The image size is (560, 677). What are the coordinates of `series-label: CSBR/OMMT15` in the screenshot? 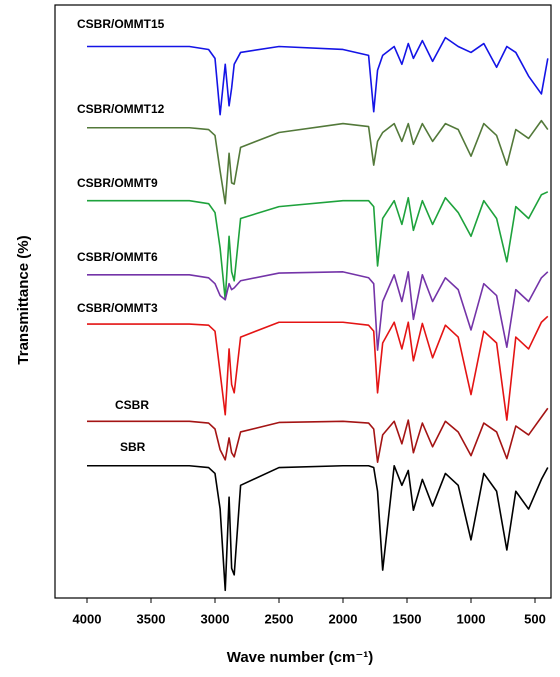 It's located at (121, 24).